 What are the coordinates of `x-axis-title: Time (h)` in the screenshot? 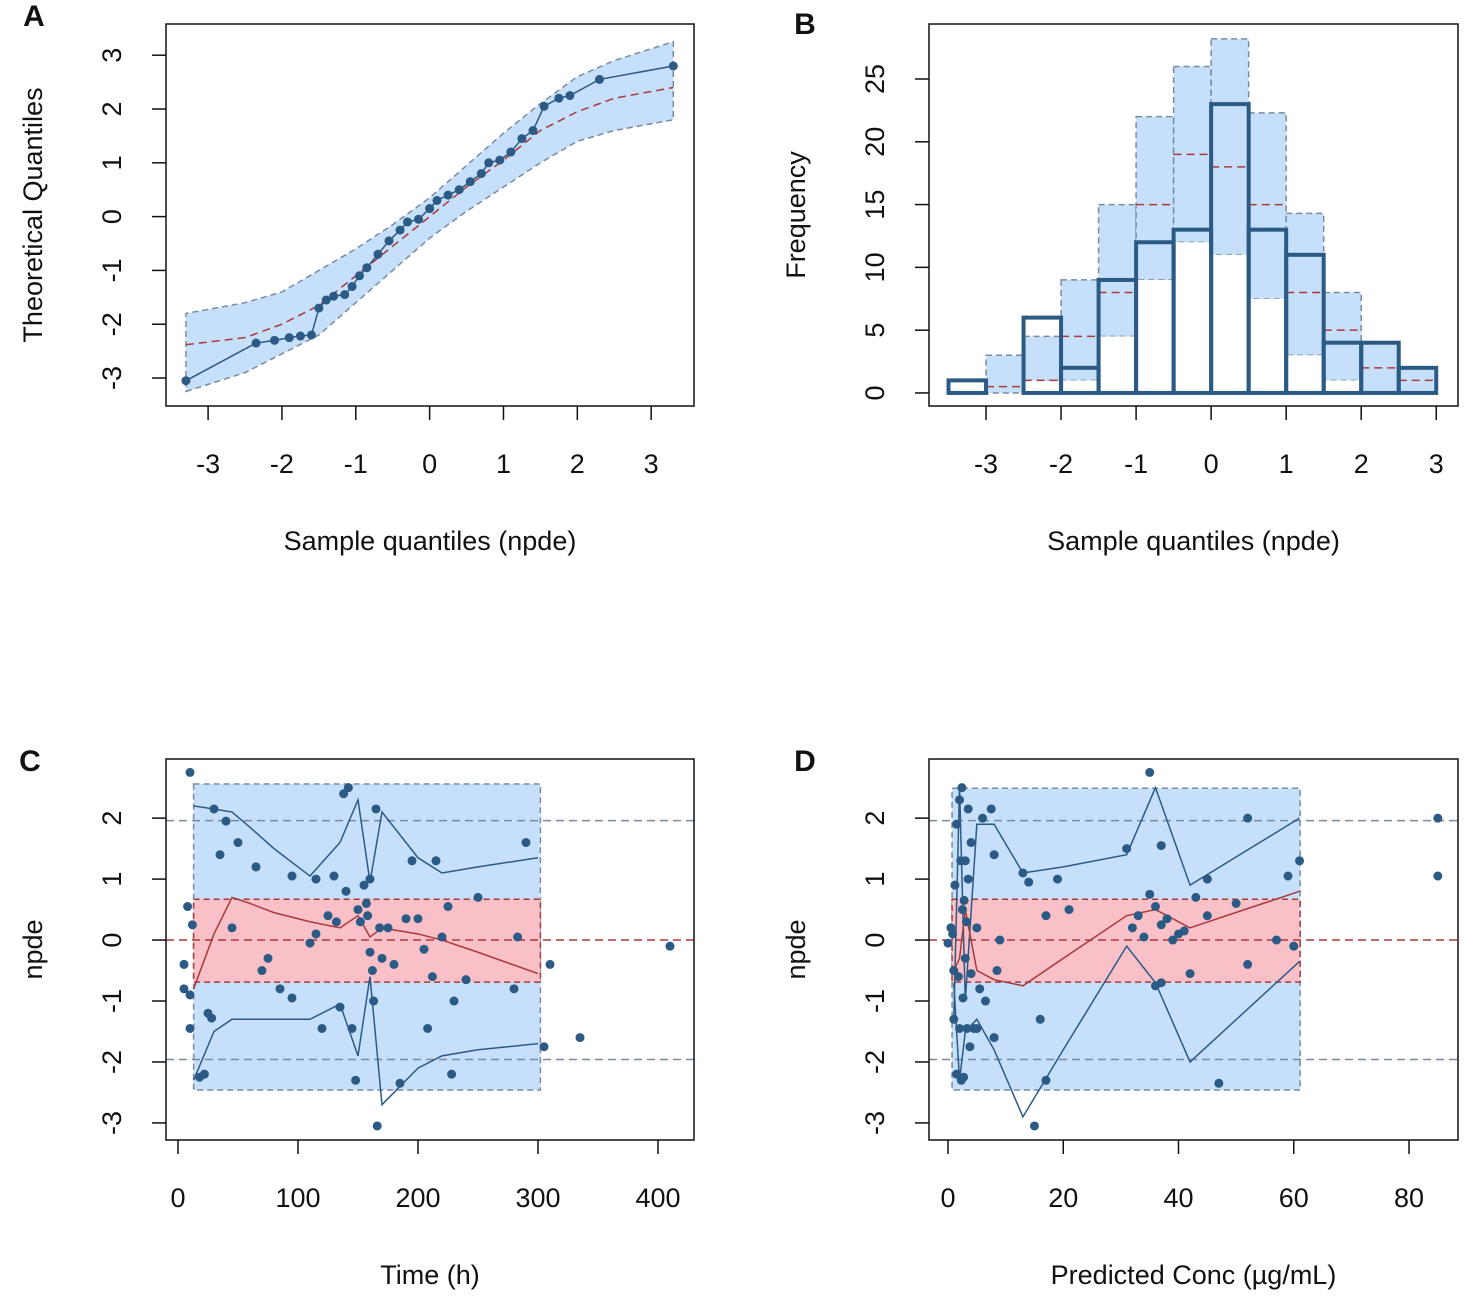 It's located at (430, 1275).